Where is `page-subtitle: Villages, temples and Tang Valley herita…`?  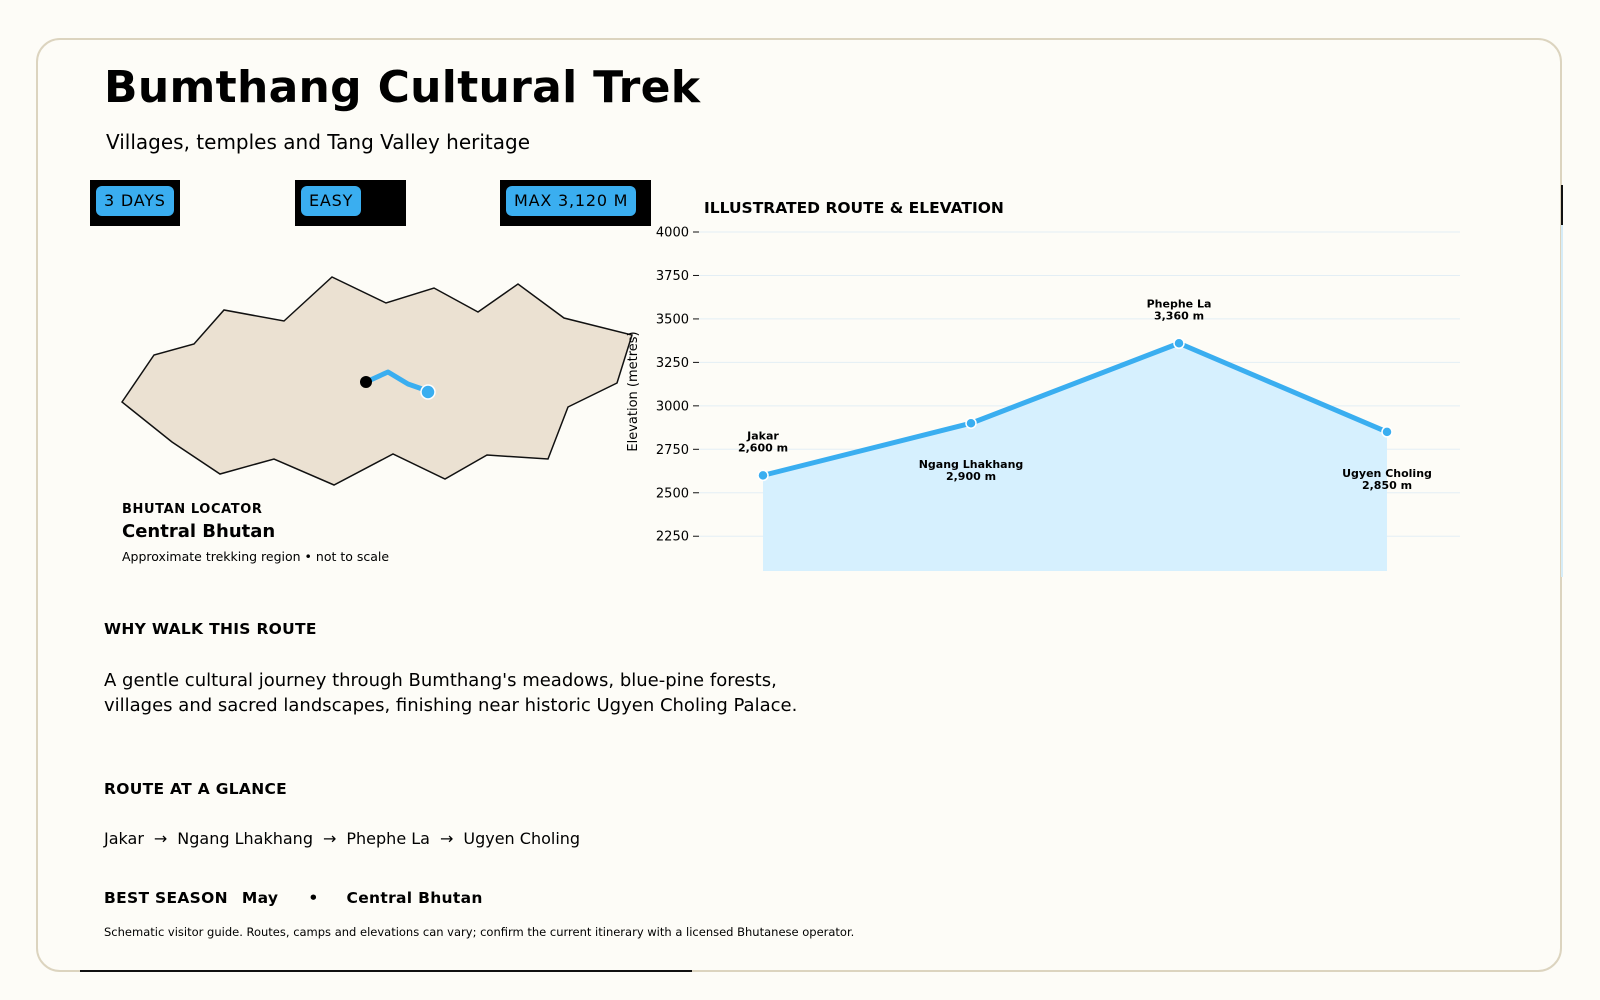
page-subtitle: Villages, temples and Tang Valley herita… is located at coordinates (318, 142).